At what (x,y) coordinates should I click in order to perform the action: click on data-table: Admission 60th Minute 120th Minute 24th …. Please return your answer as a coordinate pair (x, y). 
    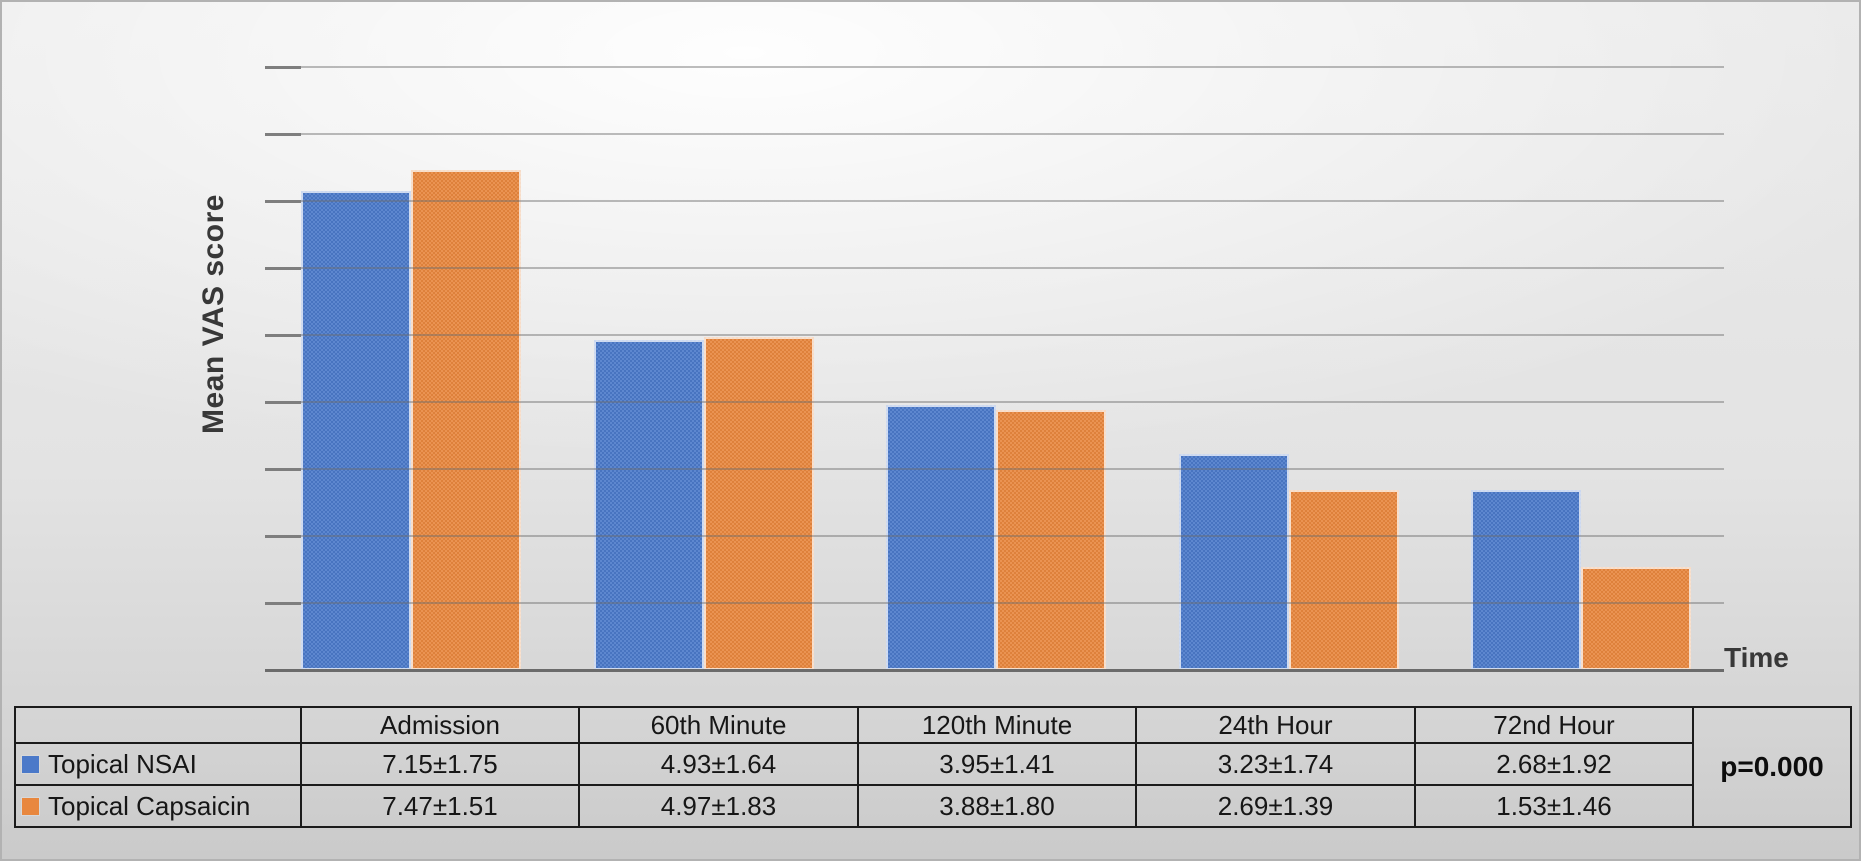
    Looking at the image, I should click on (933, 767).